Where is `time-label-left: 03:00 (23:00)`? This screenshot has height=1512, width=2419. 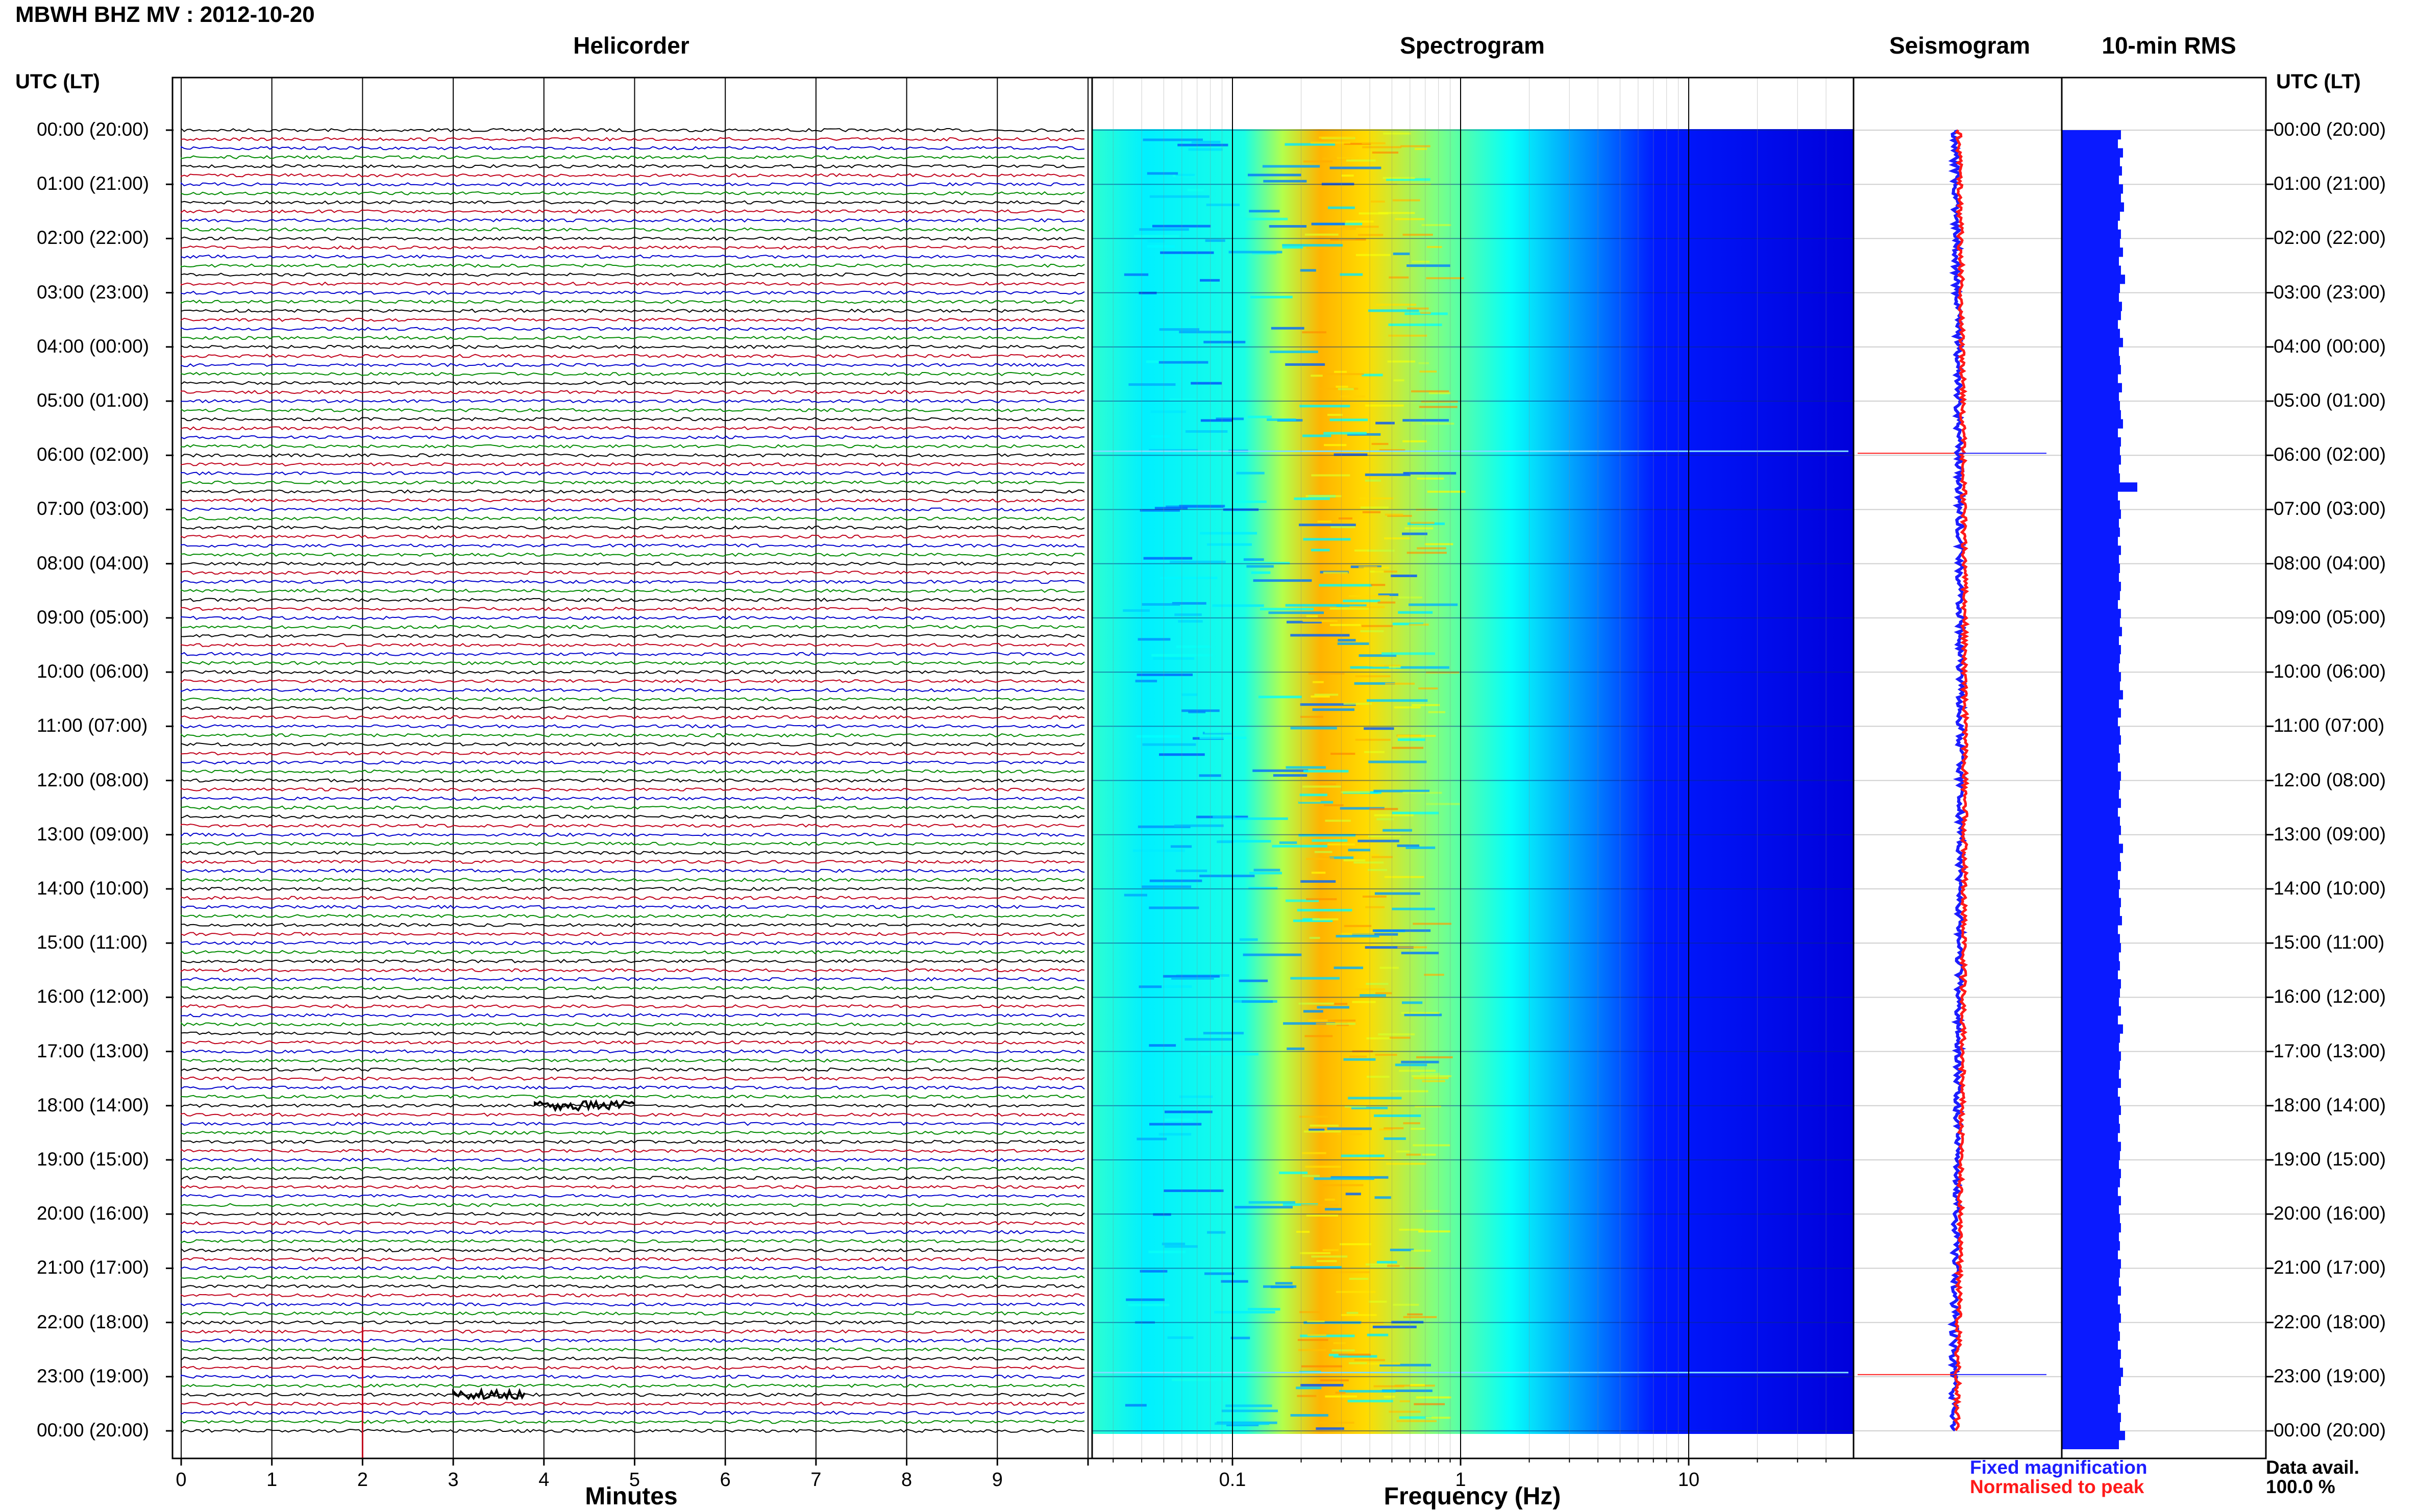 time-label-left: 03:00 (23:00) is located at coordinates (93, 292).